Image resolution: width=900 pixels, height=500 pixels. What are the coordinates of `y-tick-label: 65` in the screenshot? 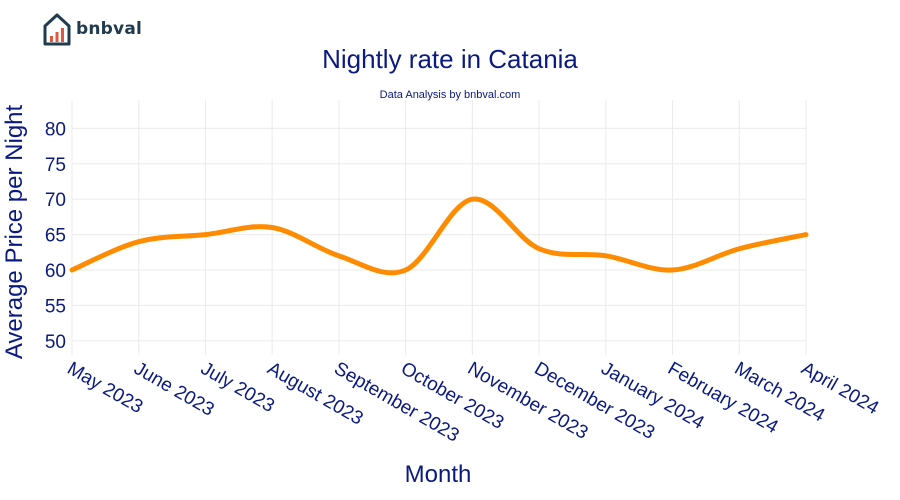 It's located at (55, 236).